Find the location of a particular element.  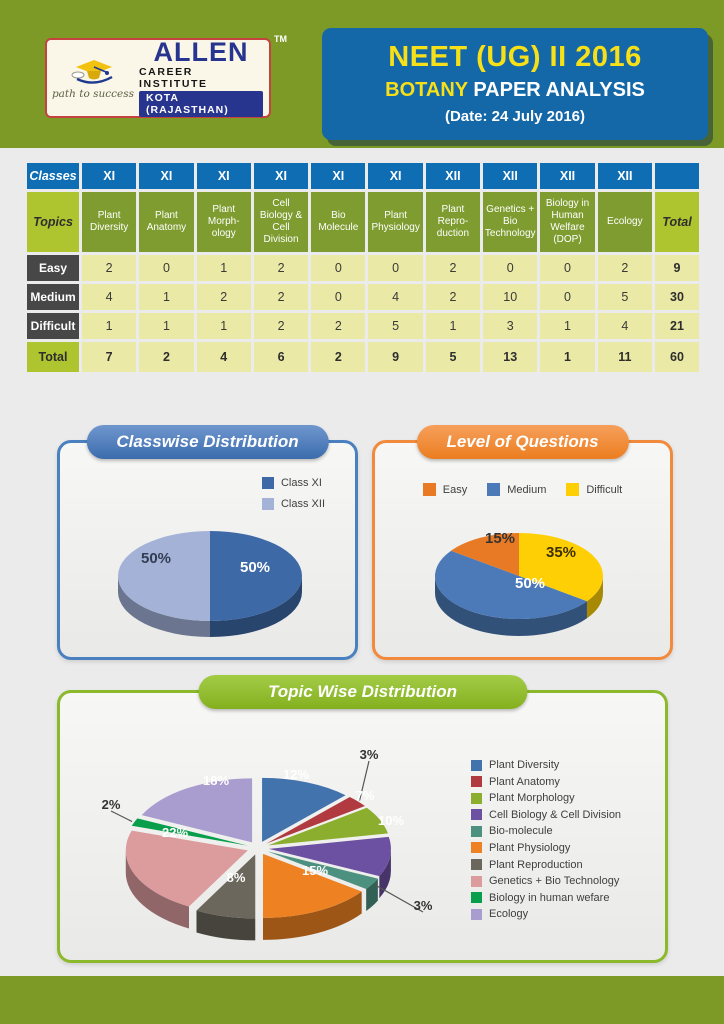

legend-item: Class XI is located at coordinates (293, 483).